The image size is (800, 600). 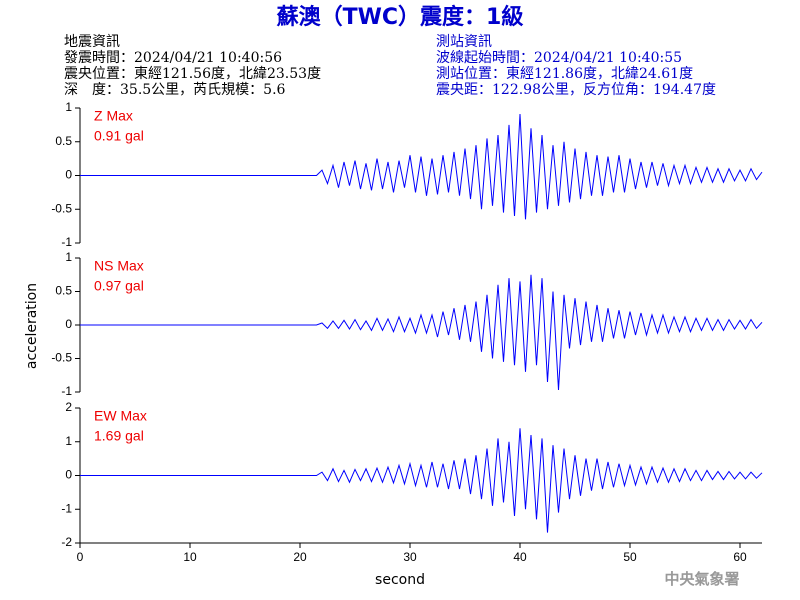 What do you see at coordinates (701, 579) in the screenshot?
I see `agency: 中央氣象署` at bounding box center [701, 579].